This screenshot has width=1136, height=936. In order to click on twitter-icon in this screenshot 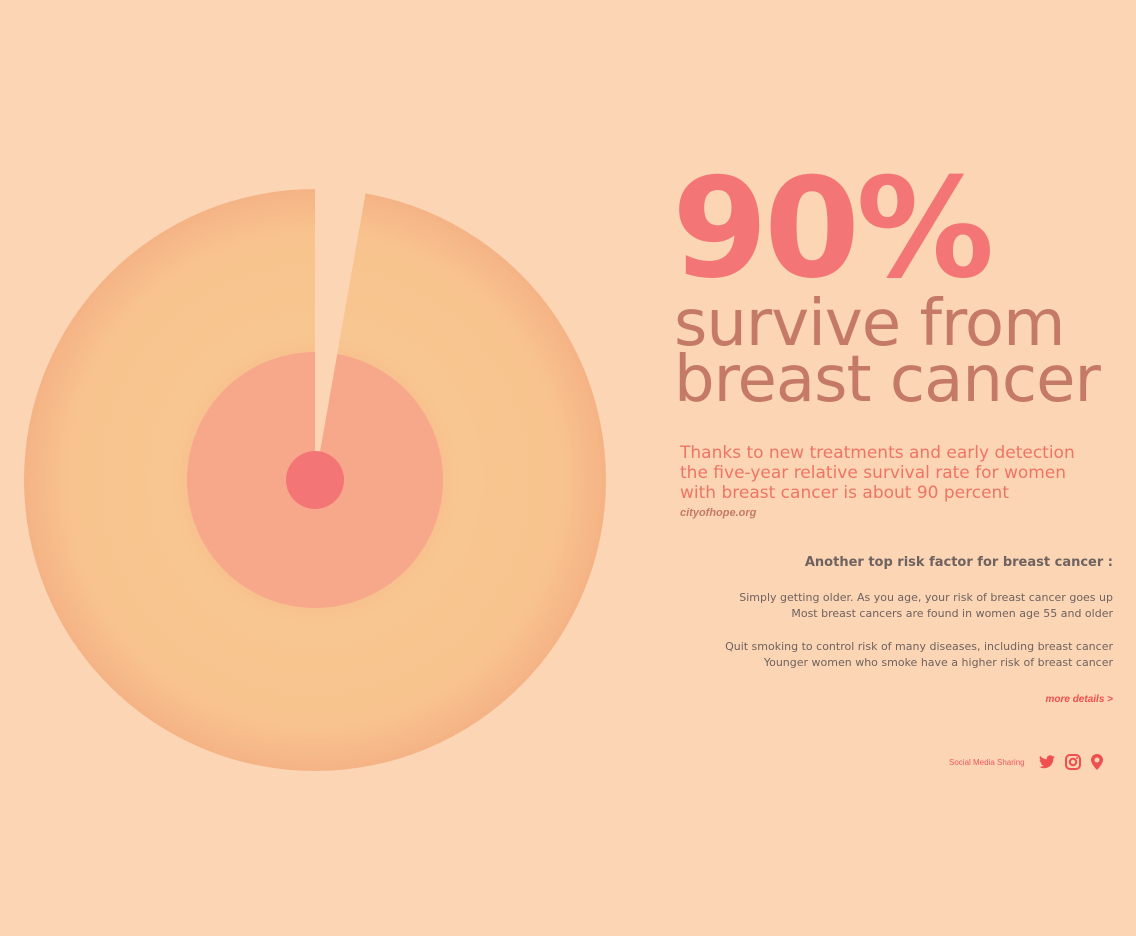, I will do `click(1046, 762)`.